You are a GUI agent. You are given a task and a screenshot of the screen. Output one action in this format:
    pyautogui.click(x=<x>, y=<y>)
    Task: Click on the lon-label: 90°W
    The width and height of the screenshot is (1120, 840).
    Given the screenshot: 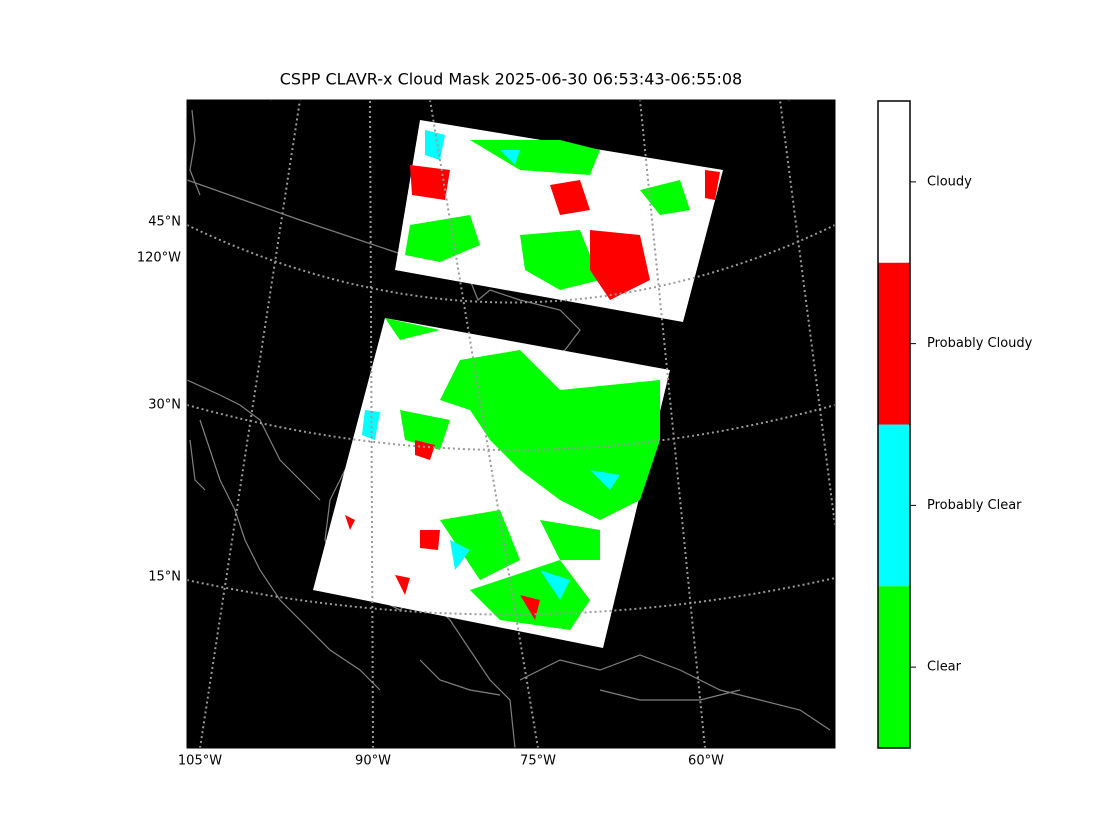 What is the action you would take?
    pyautogui.click(x=373, y=761)
    